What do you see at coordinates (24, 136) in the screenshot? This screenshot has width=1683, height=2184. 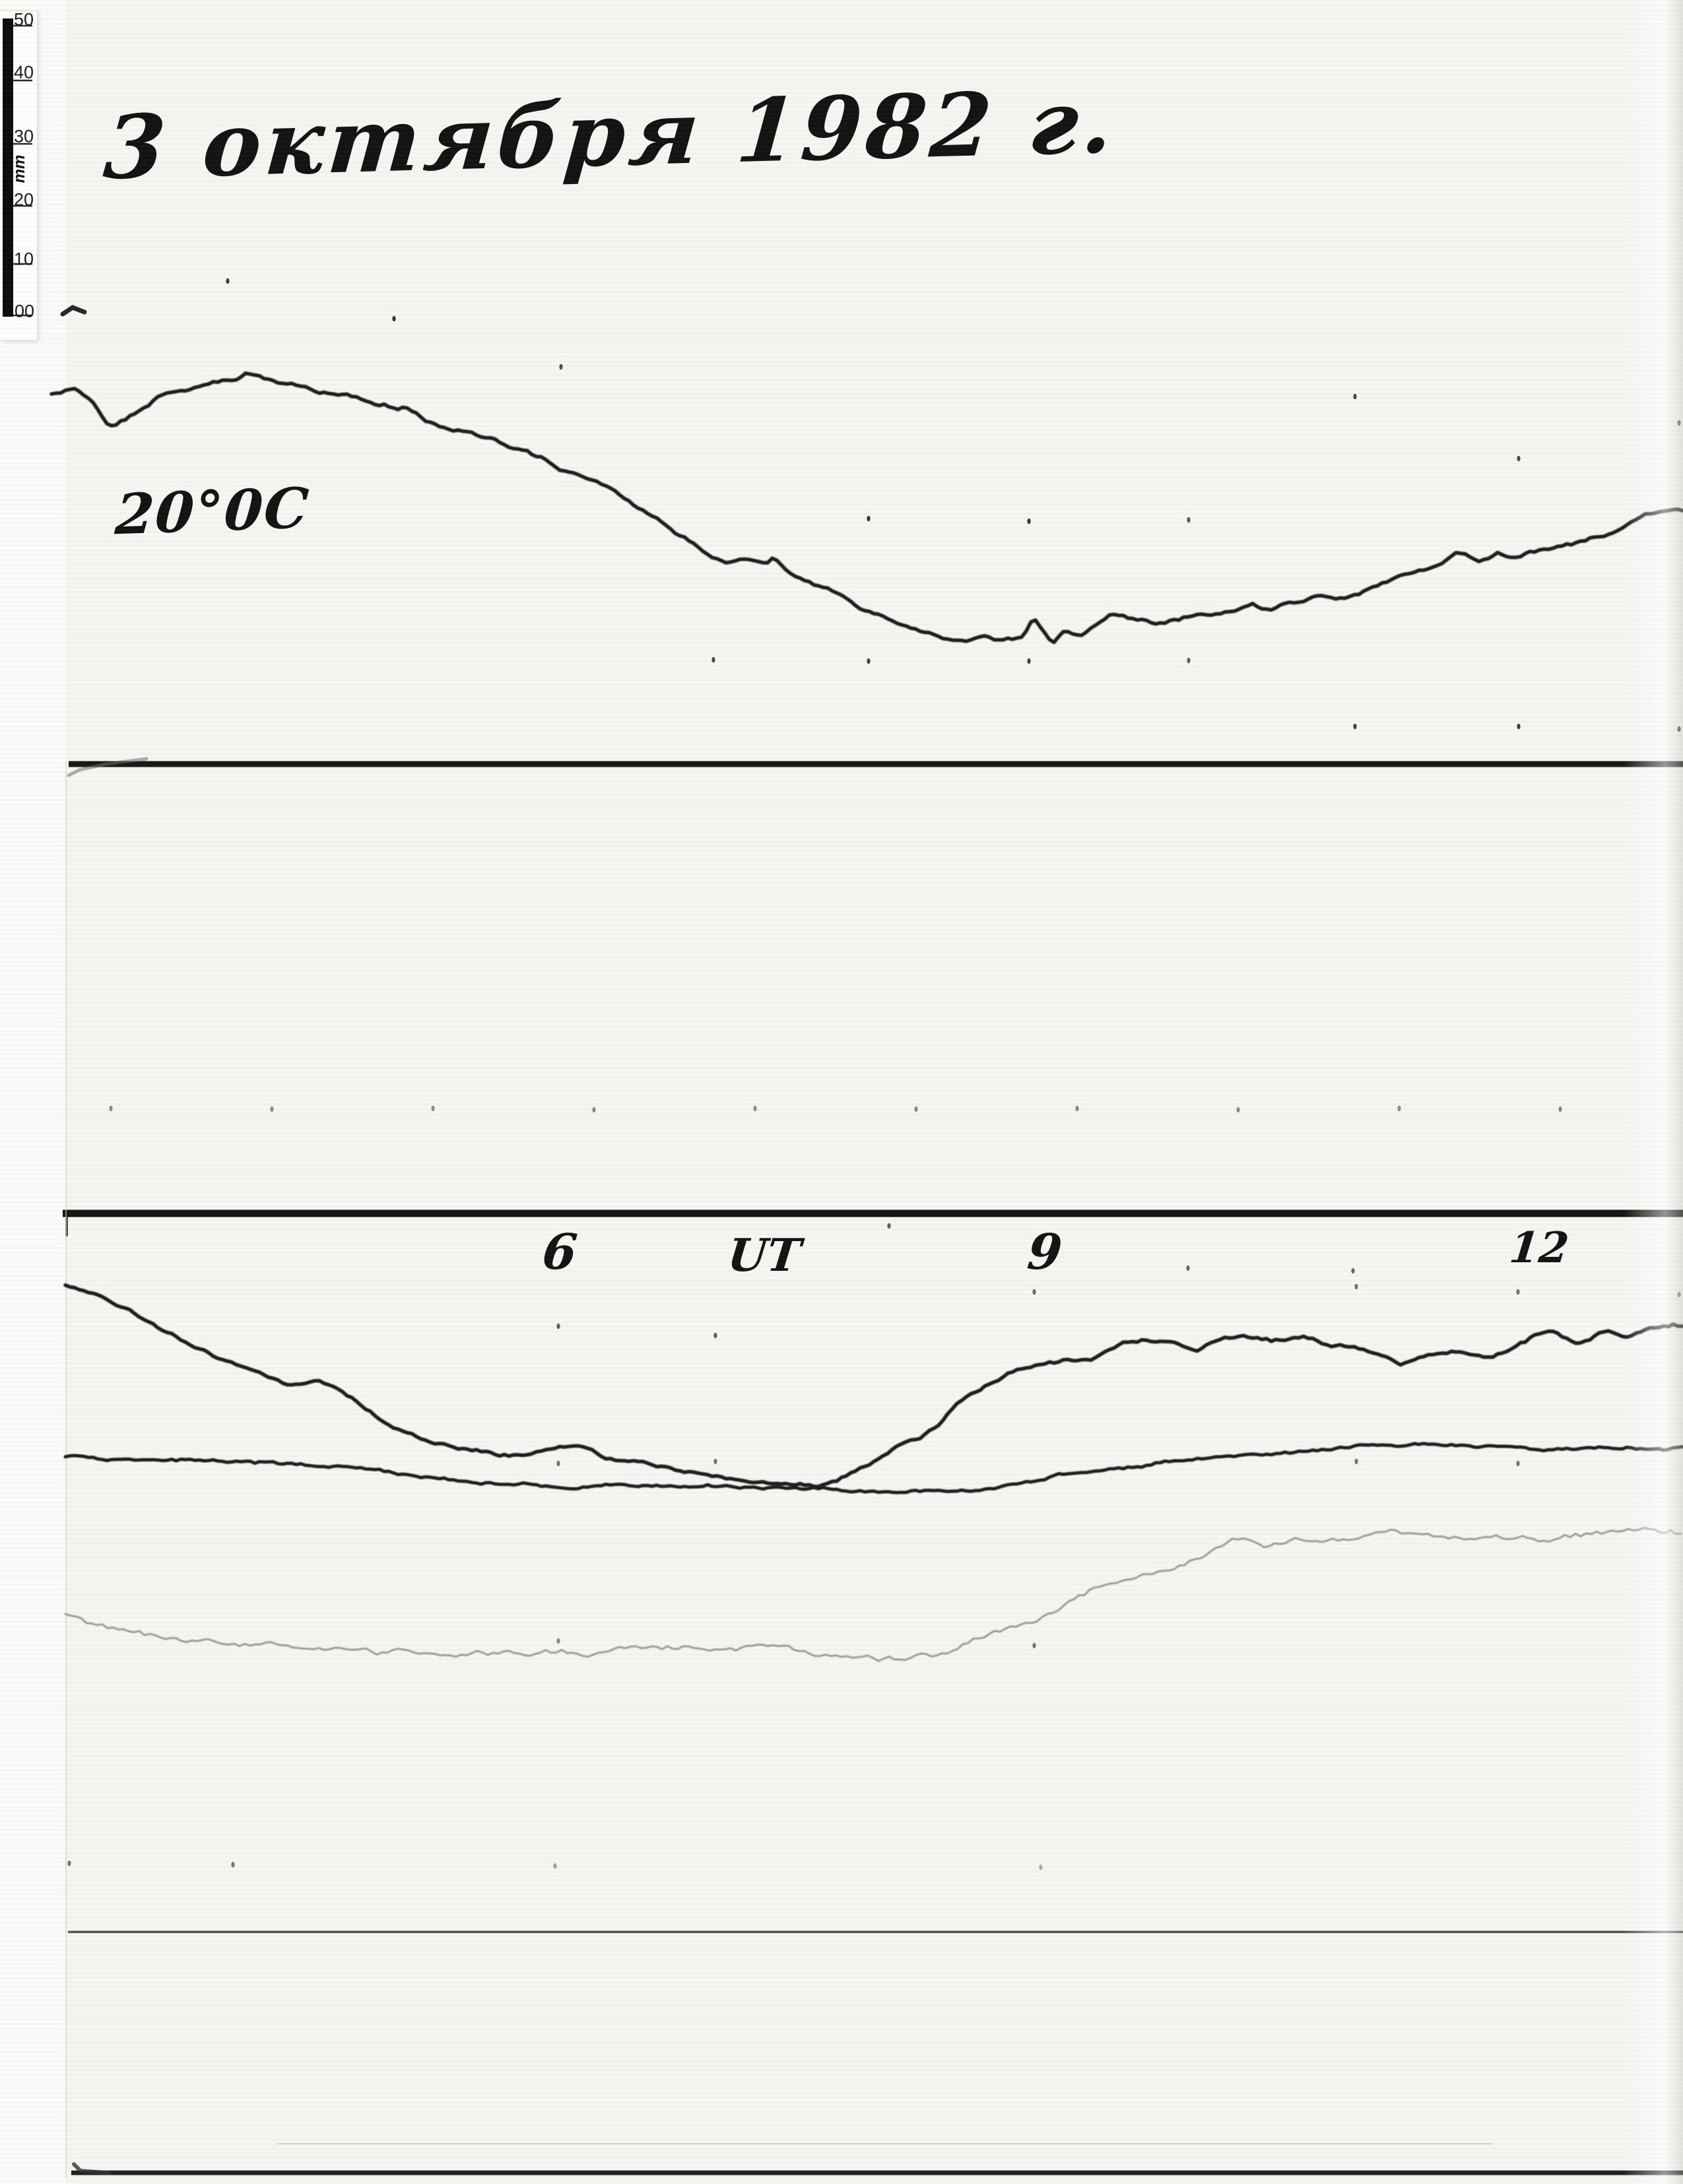 I see `ruler-label-30: 30` at bounding box center [24, 136].